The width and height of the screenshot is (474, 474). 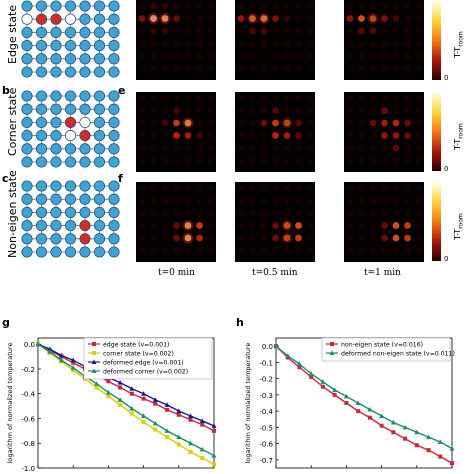 I want to click on legend-entry: deformed non-eigen state (v=0.011), so click(x=398, y=354).